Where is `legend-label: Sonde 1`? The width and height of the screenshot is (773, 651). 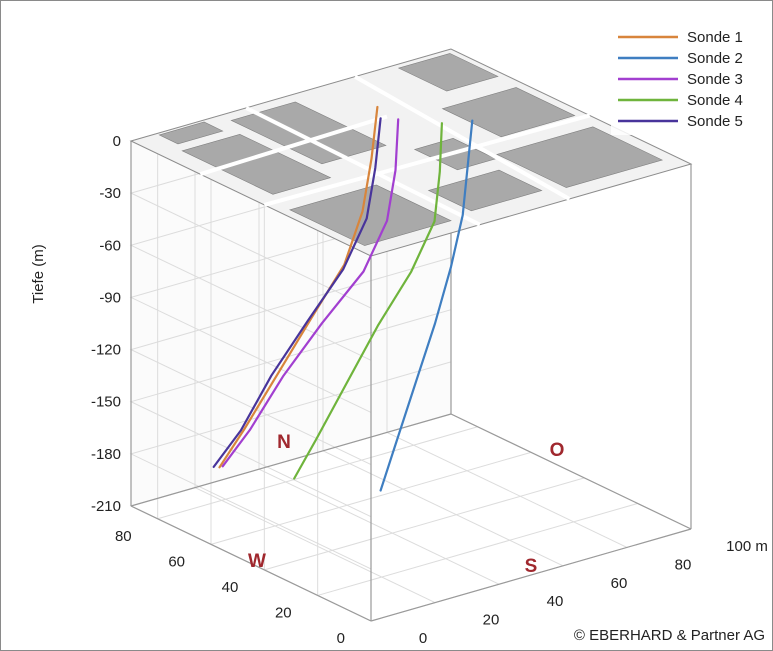
legend-label: Sonde 1 is located at coordinates (715, 37).